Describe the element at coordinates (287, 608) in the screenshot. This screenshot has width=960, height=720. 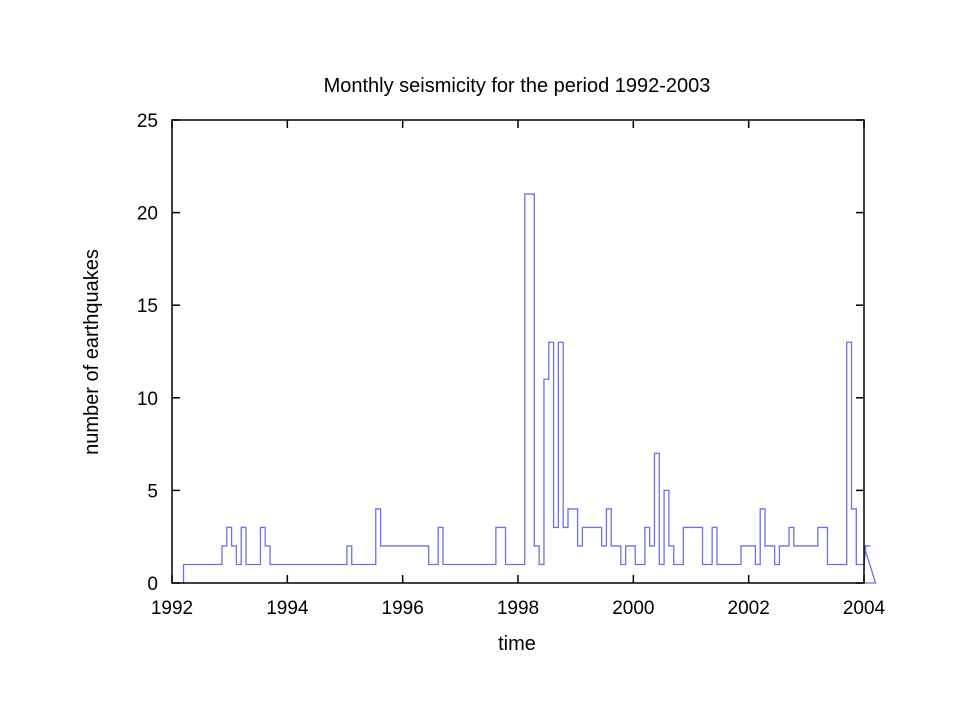
I see `x-tick-label: 1994` at that location.